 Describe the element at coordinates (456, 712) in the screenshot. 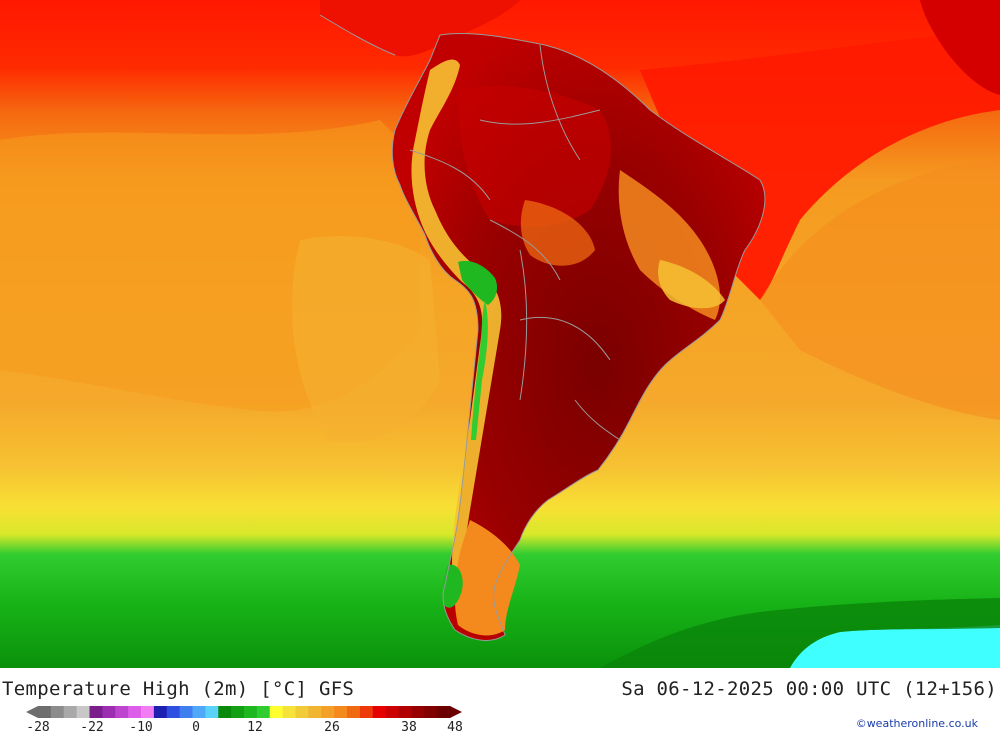

I see `legend-arrow-right` at that location.